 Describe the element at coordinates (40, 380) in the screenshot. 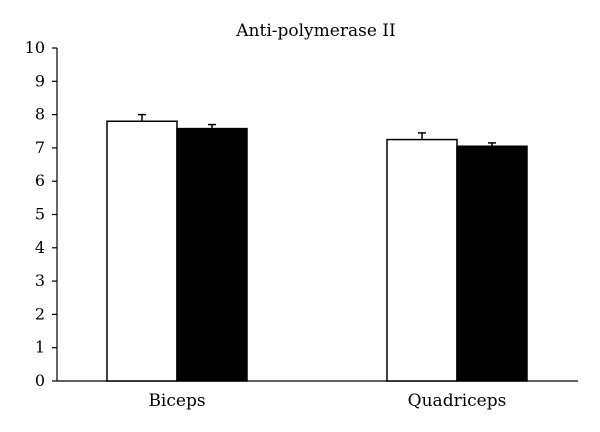

I see `y-tick-label: 0` at that location.